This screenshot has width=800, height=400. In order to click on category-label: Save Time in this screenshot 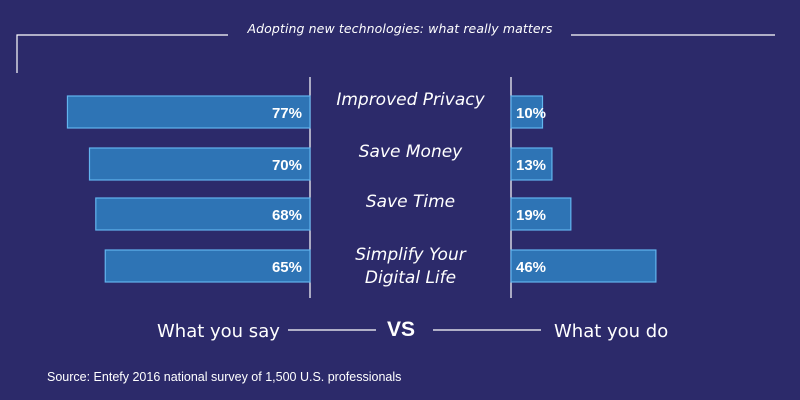, I will do `click(410, 202)`.